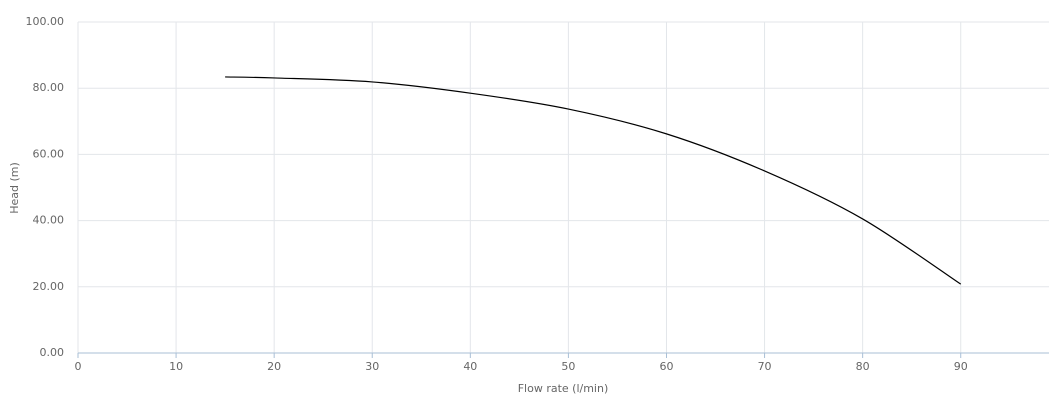 The image size is (1062, 401). Describe the element at coordinates (666, 366) in the screenshot. I see `x-tick-label: 60` at that location.